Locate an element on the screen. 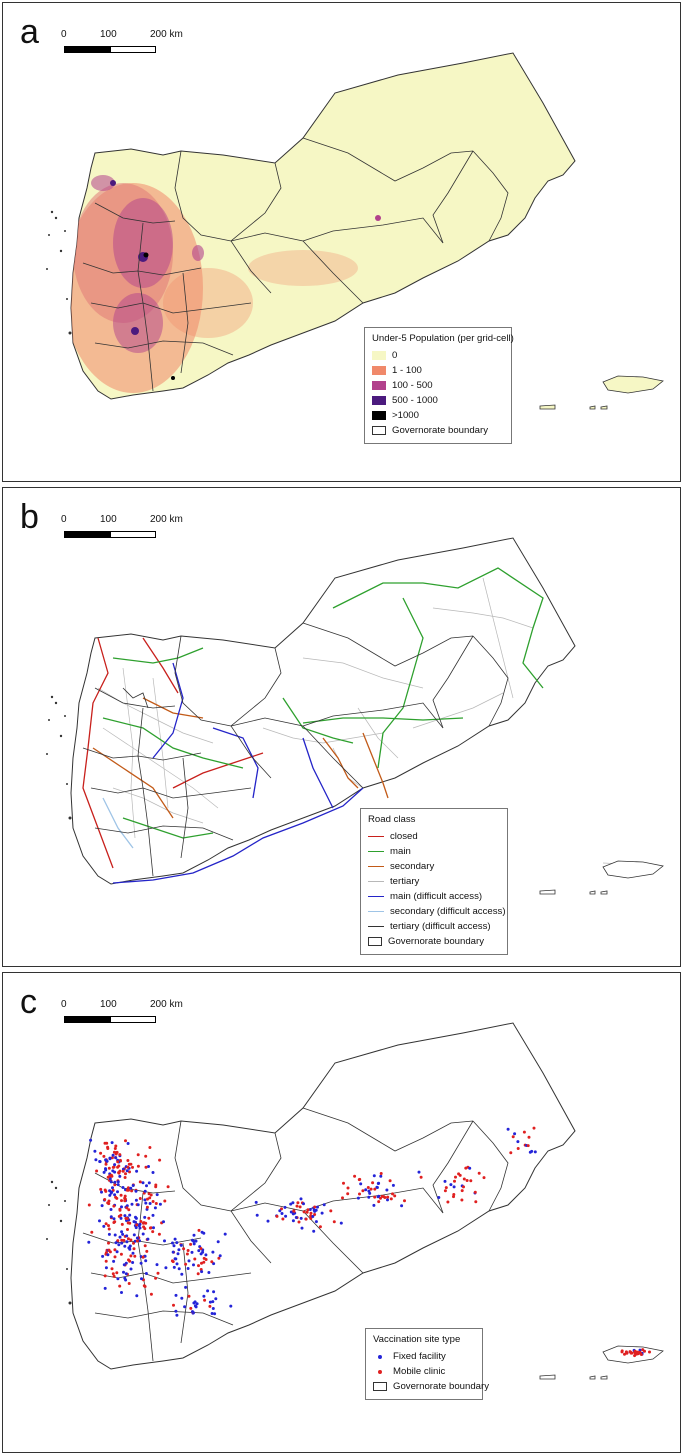 This screenshot has height=1456, width=685. legend-item: tertiary is located at coordinates (434, 881).